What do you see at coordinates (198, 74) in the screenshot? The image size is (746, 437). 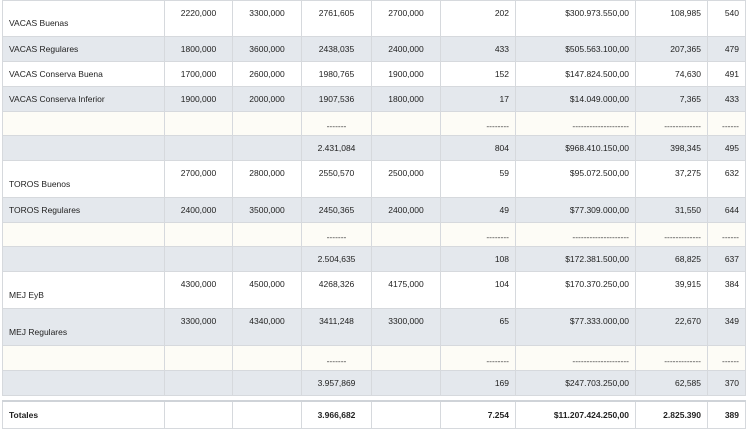 I see `cell-min-price: 1700,000` at bounding box center [198, 74].